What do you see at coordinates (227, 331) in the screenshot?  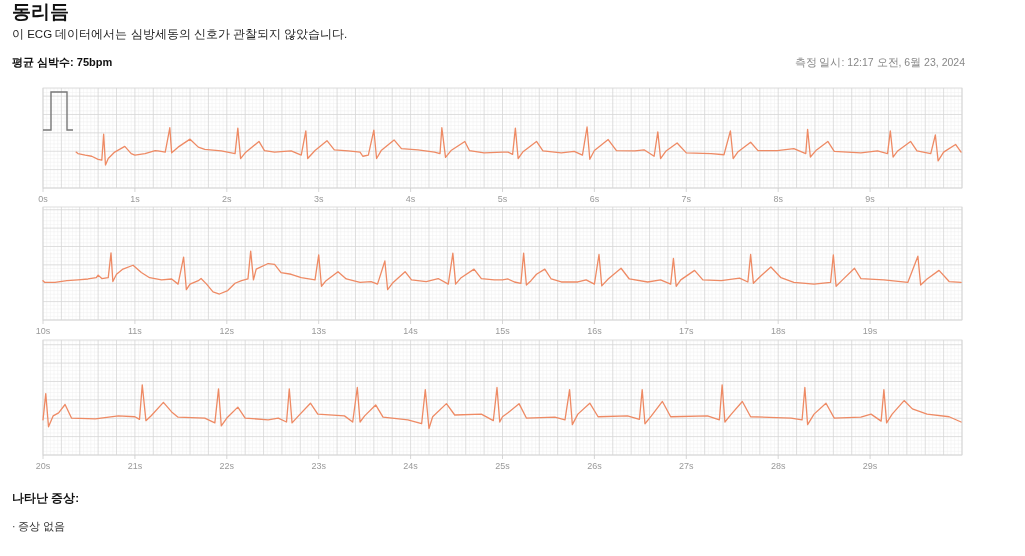 I see `x-tick-label: 12s` at bounding box center [227, 331].